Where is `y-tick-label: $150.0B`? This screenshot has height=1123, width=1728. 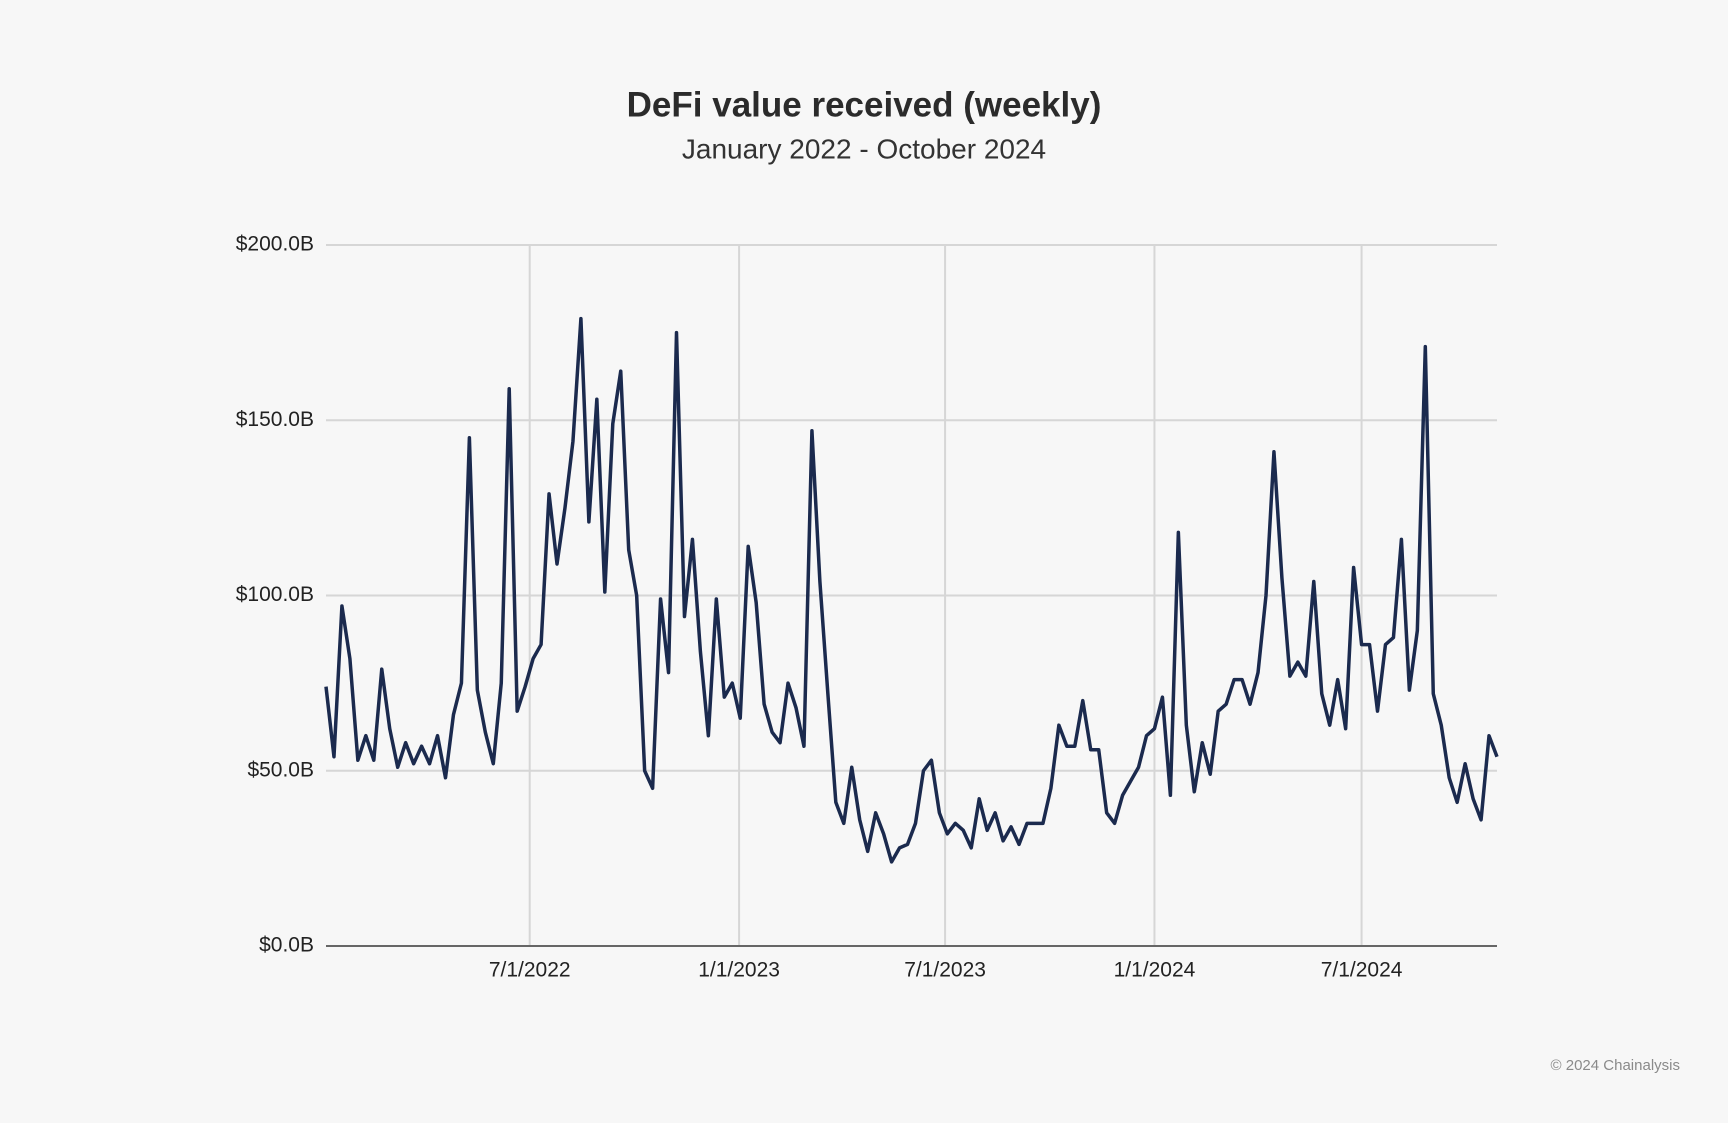
y-tick-label: $150.0B is located at coordinates (275, 419).